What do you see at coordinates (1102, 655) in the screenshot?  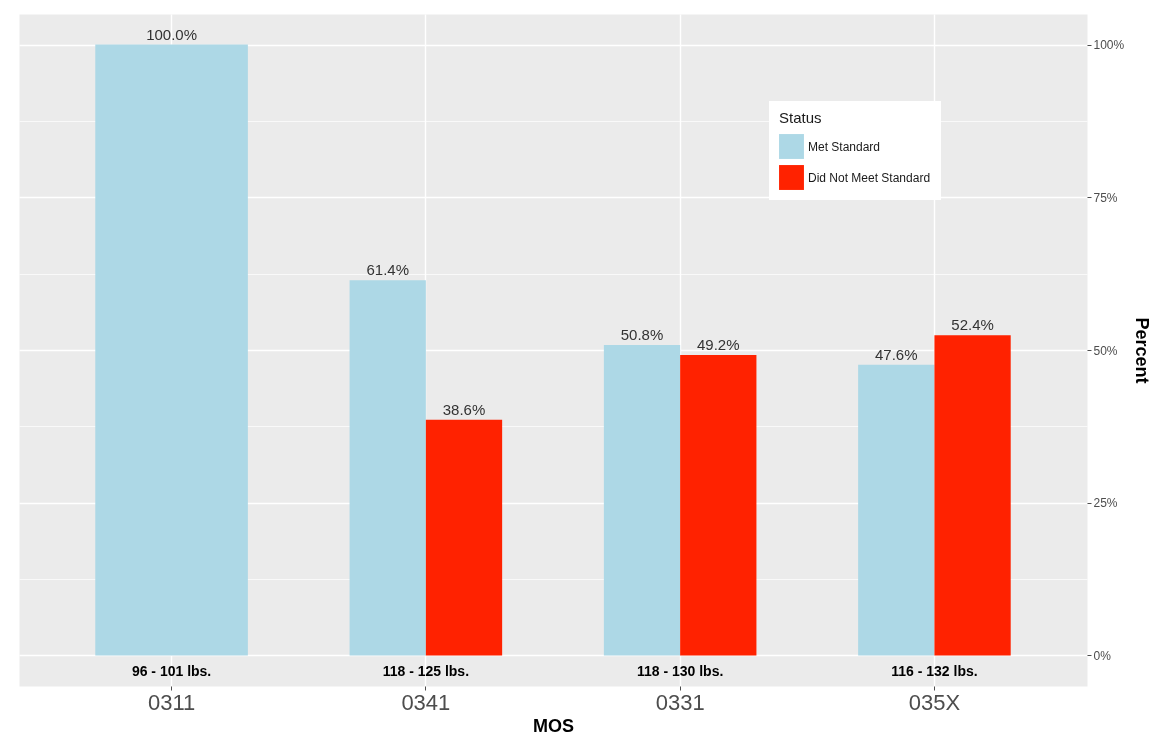 I see `y-tick-label: 0%` at bounding box center [1102, 655].